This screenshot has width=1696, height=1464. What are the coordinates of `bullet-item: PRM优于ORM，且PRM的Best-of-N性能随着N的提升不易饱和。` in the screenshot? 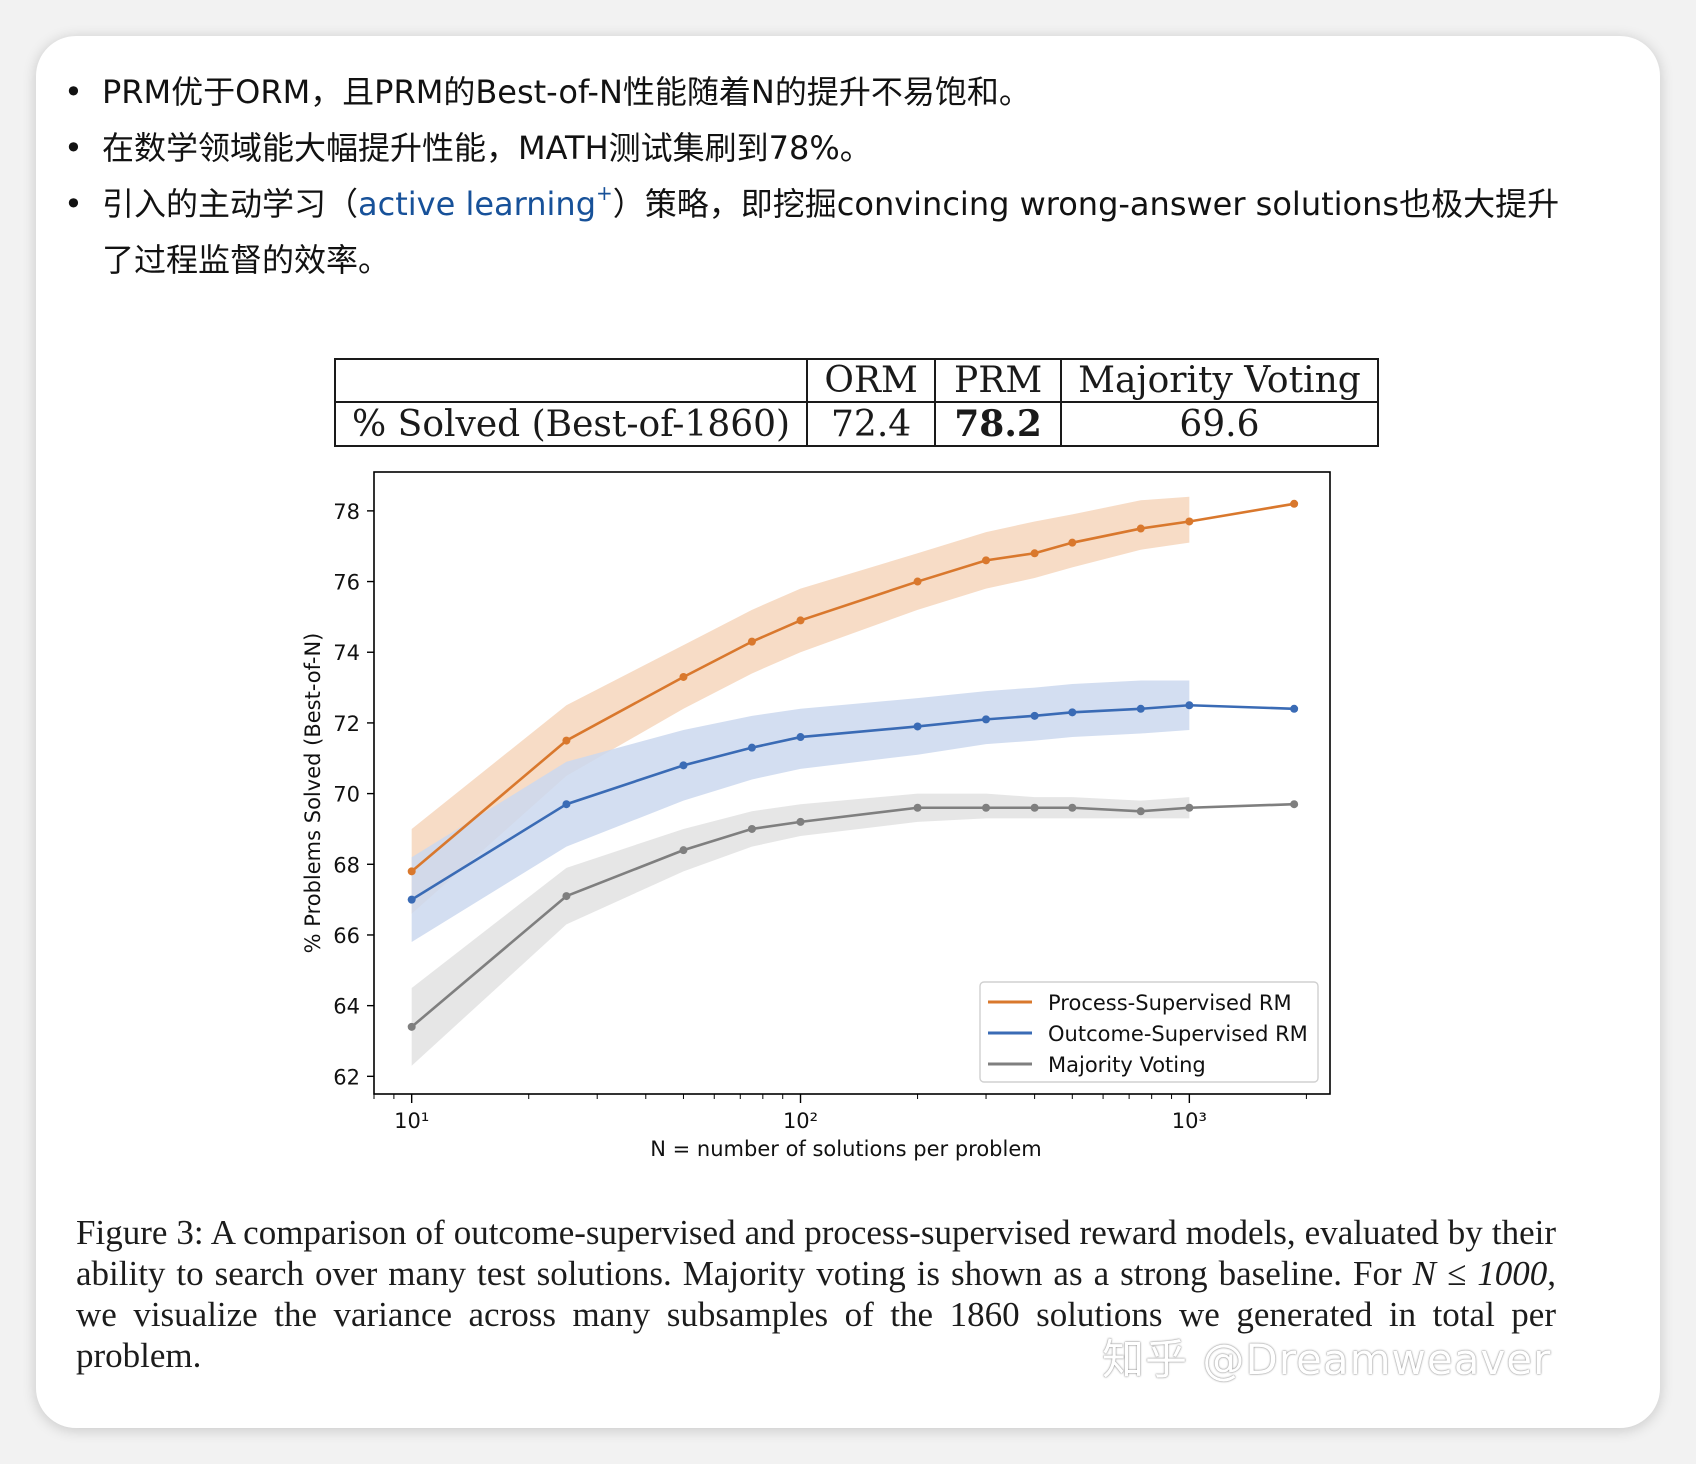 It's located at (822, 92).